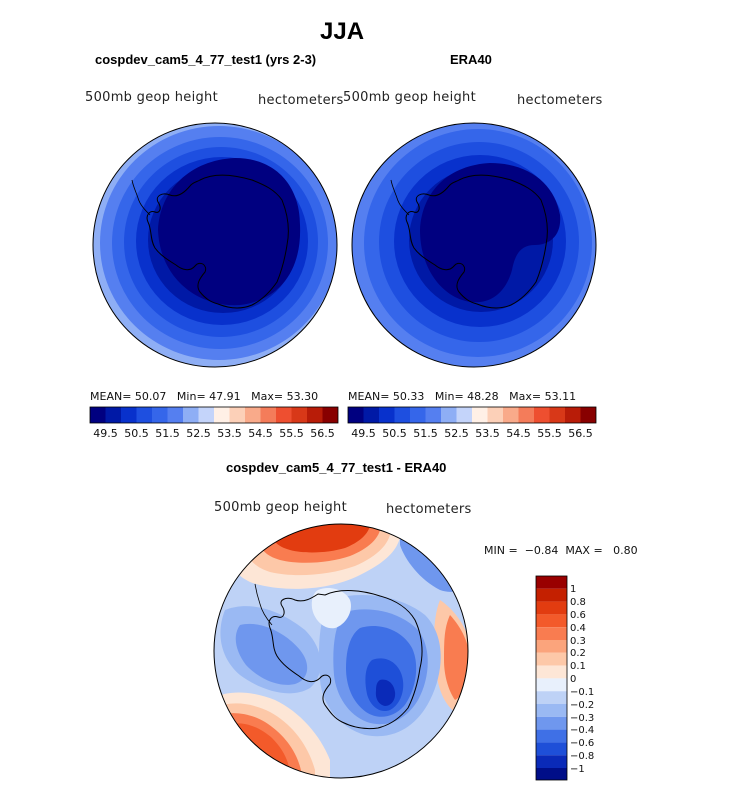 The width and height of the screenshot is (733, 788). Describe the element at coordinates (291, 433) in the screenshot. I see `colorbar1-tick: 55.5` at that location.